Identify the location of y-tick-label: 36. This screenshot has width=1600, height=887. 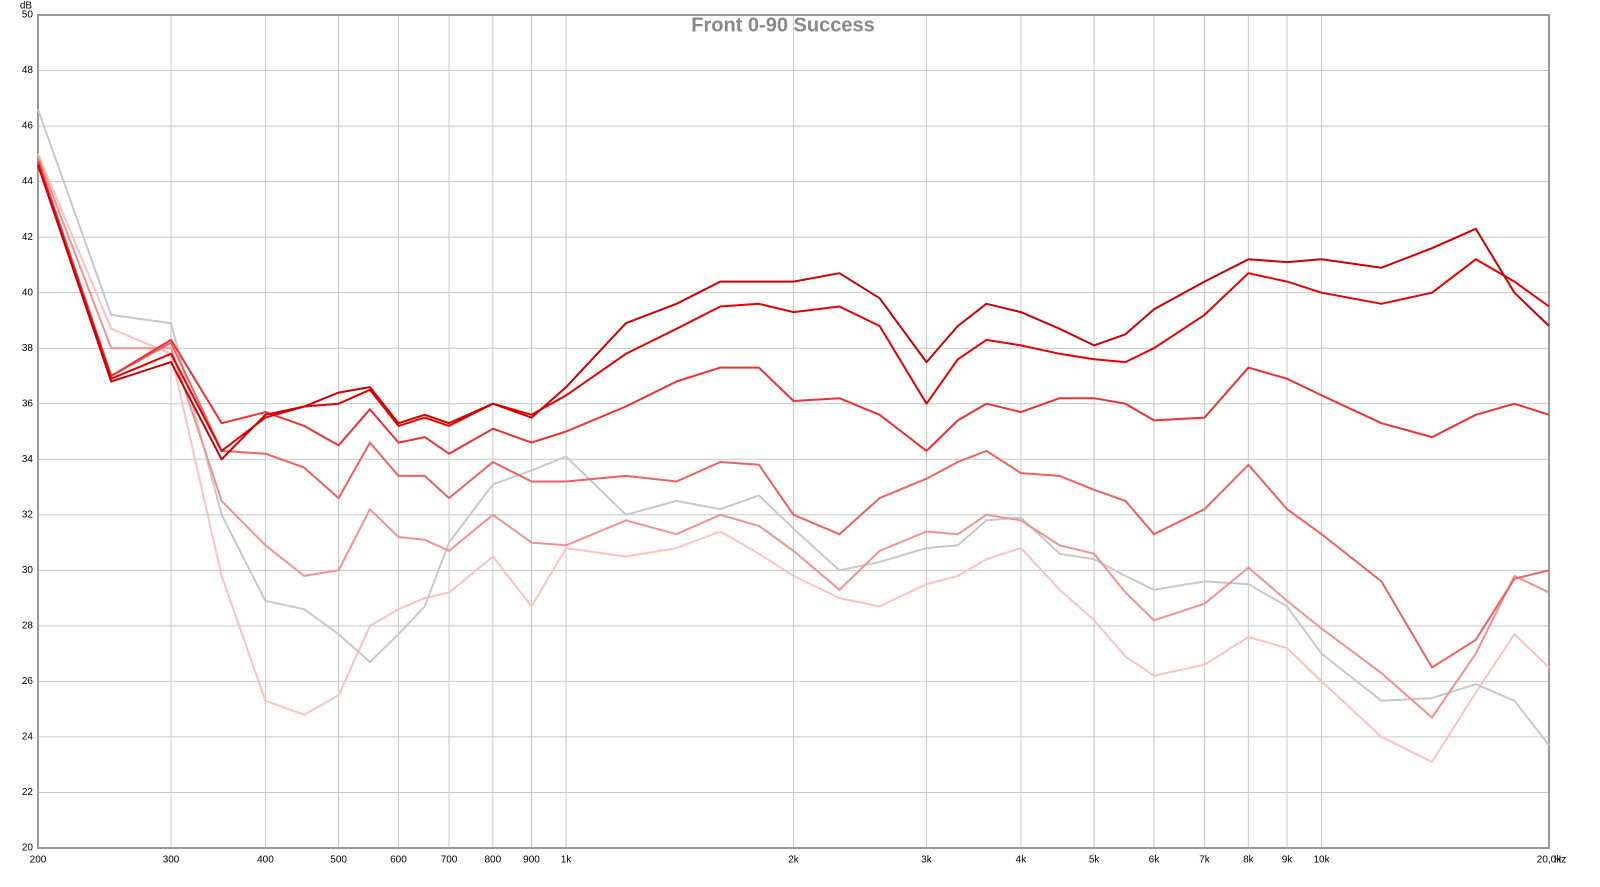
(28, 403).